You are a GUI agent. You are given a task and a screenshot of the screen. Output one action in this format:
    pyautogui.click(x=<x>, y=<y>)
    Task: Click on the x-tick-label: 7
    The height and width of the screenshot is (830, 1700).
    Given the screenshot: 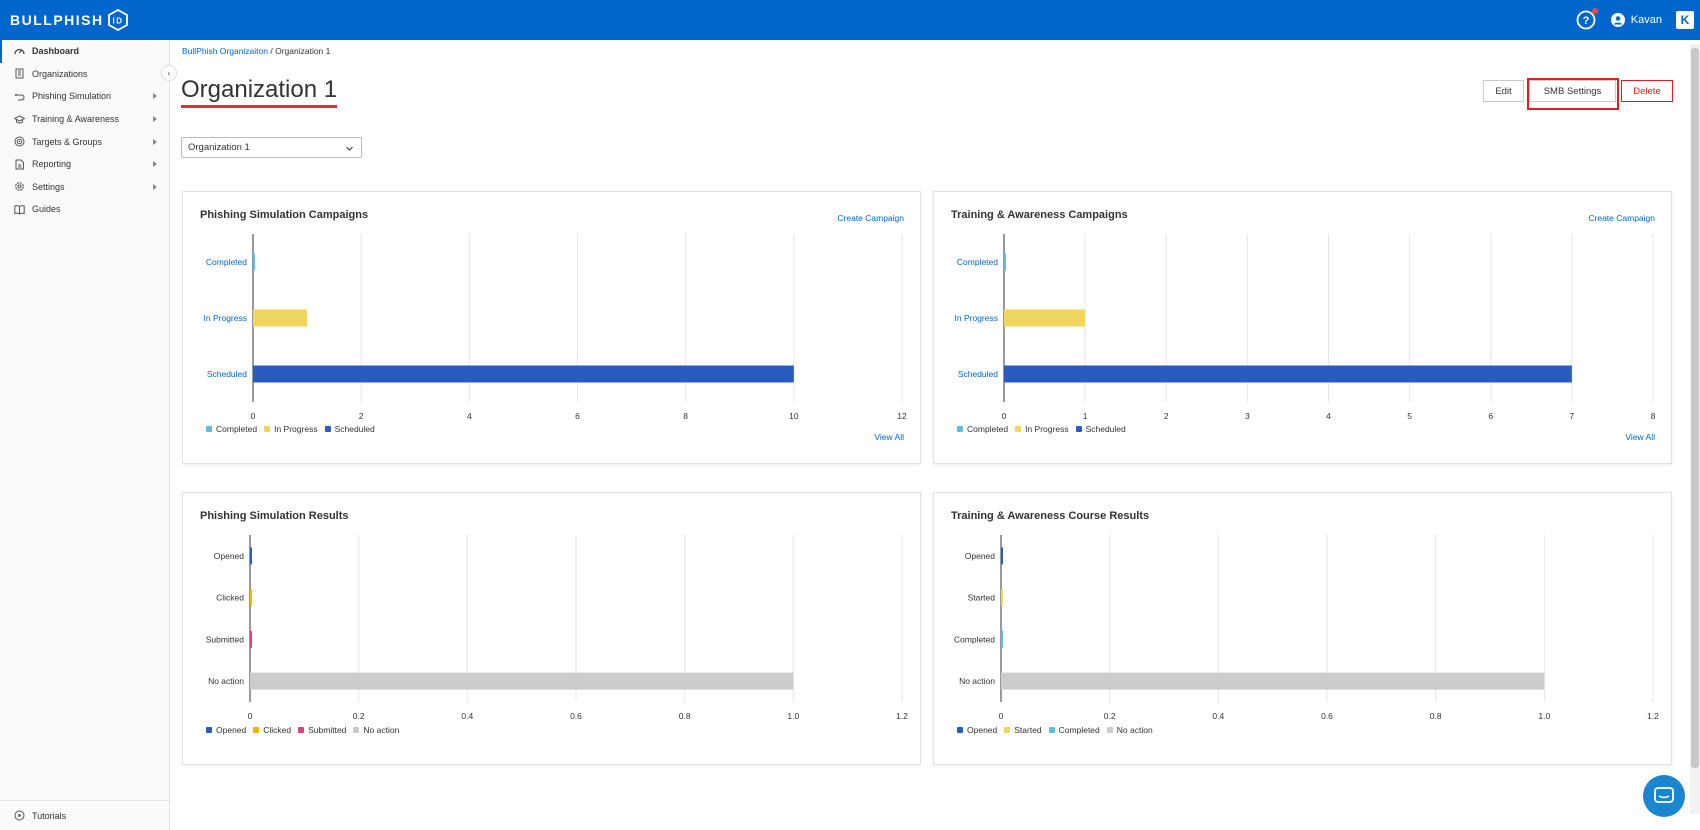 What is the action you would take?
    pyautogui.click(x=1572, y=416)
    